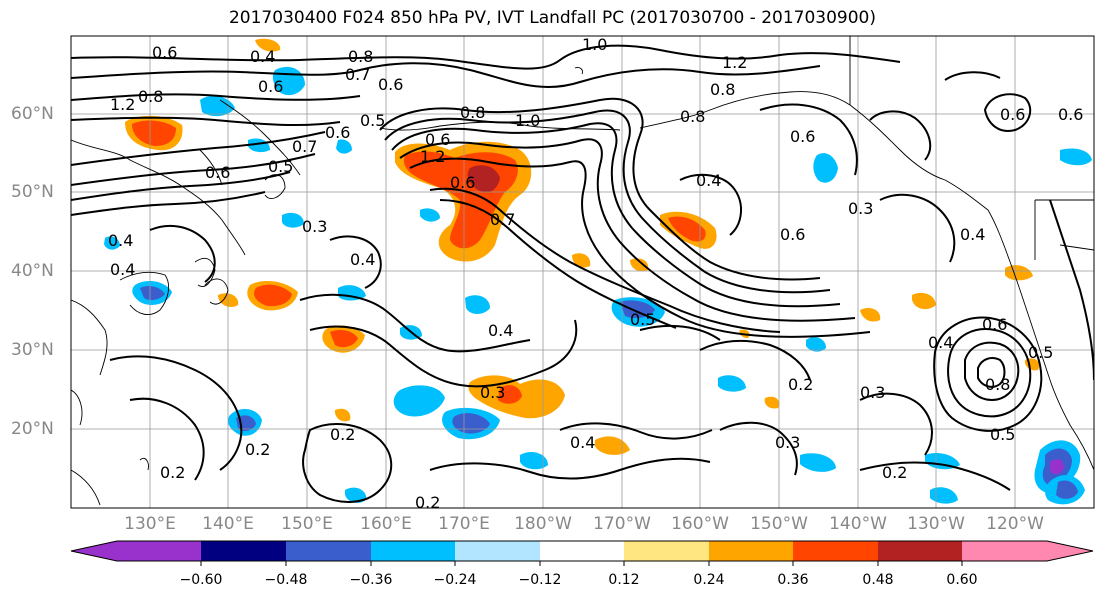 This screenshot has width=1105, height=601. Describe the element at coordinates (622, 524) in the screenshot. I see `lon-label: 170°W` at that location.